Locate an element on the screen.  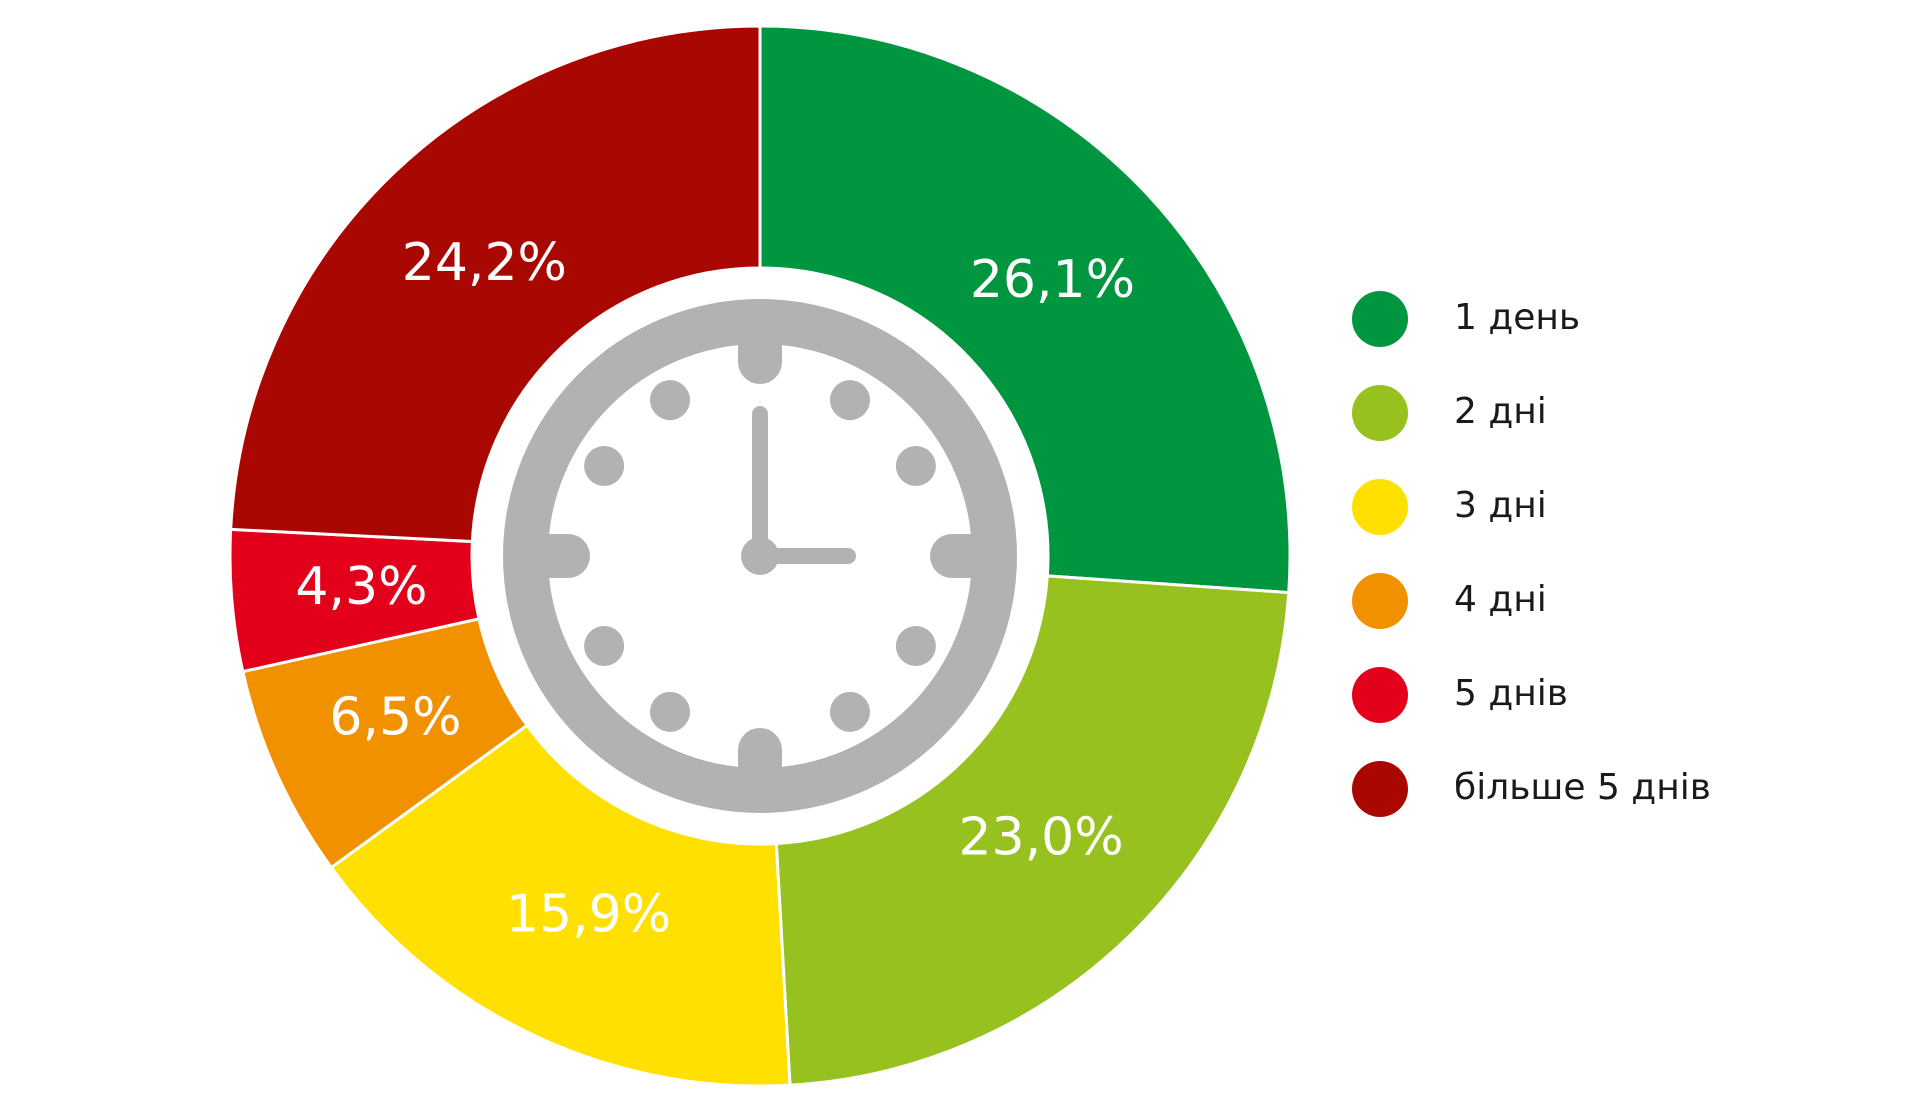
legend-label-4: 5 днів is located at coordinates (1511, 693).